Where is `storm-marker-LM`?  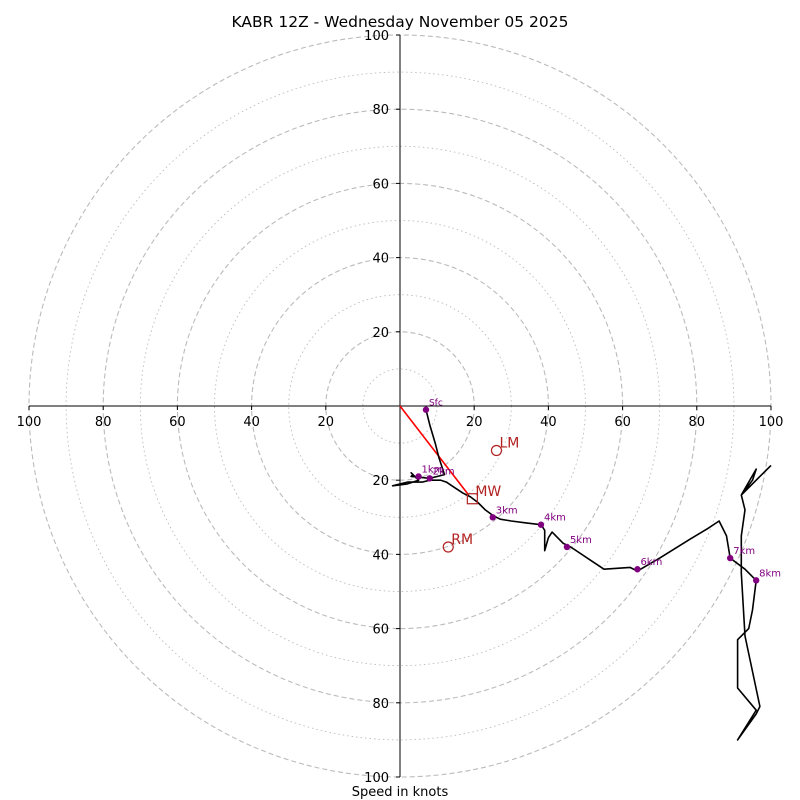 storm-marker-LM is located at coordinates (496, 450).